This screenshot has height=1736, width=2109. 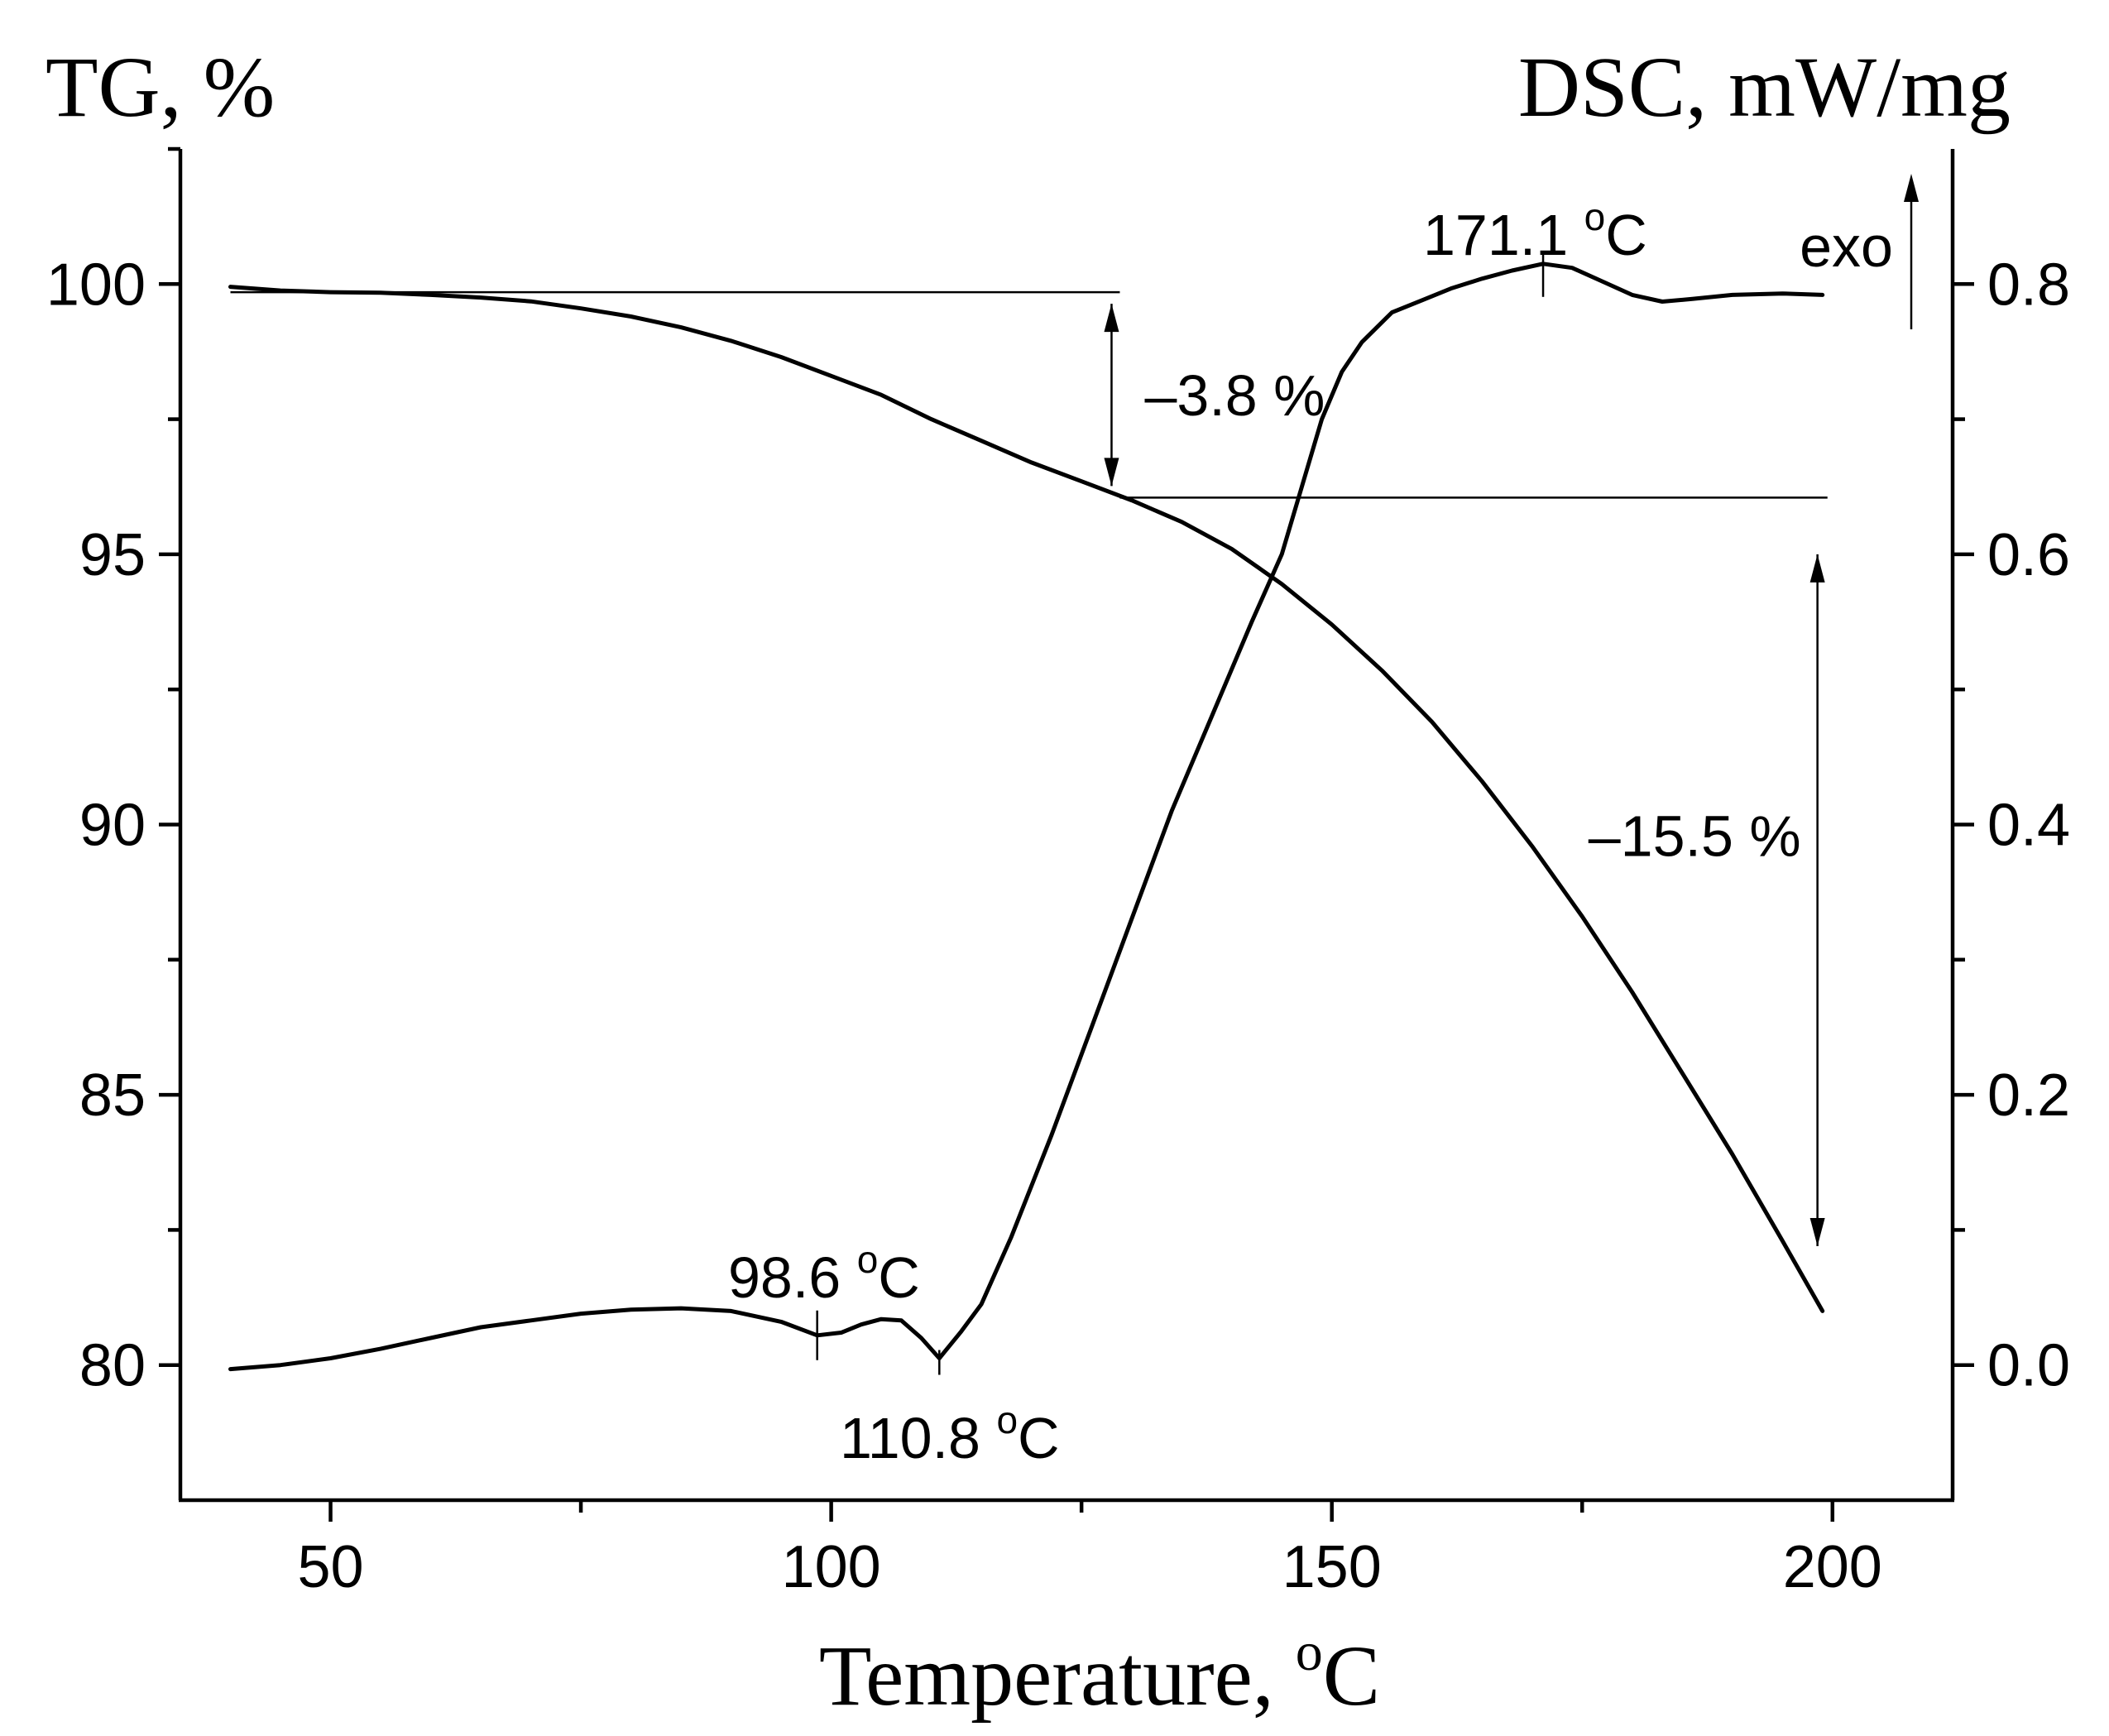 I want to click on peak2-label: 110.8 oC, so click(x=950, y=1434).